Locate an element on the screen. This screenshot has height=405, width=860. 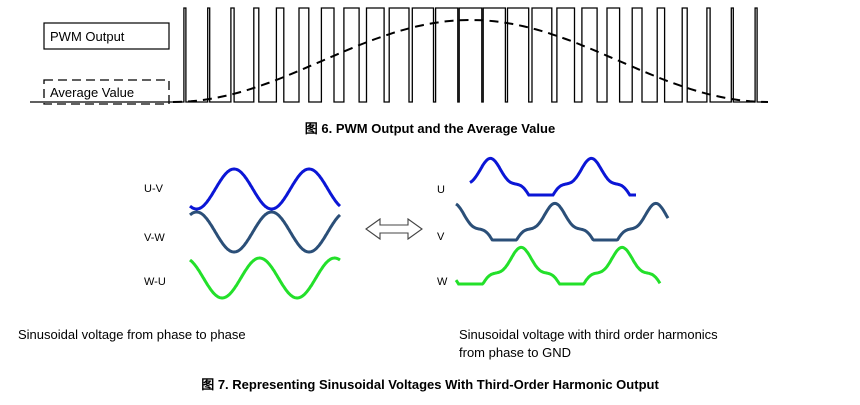
w-harmonic-wave is located at coordinates (558, 265).